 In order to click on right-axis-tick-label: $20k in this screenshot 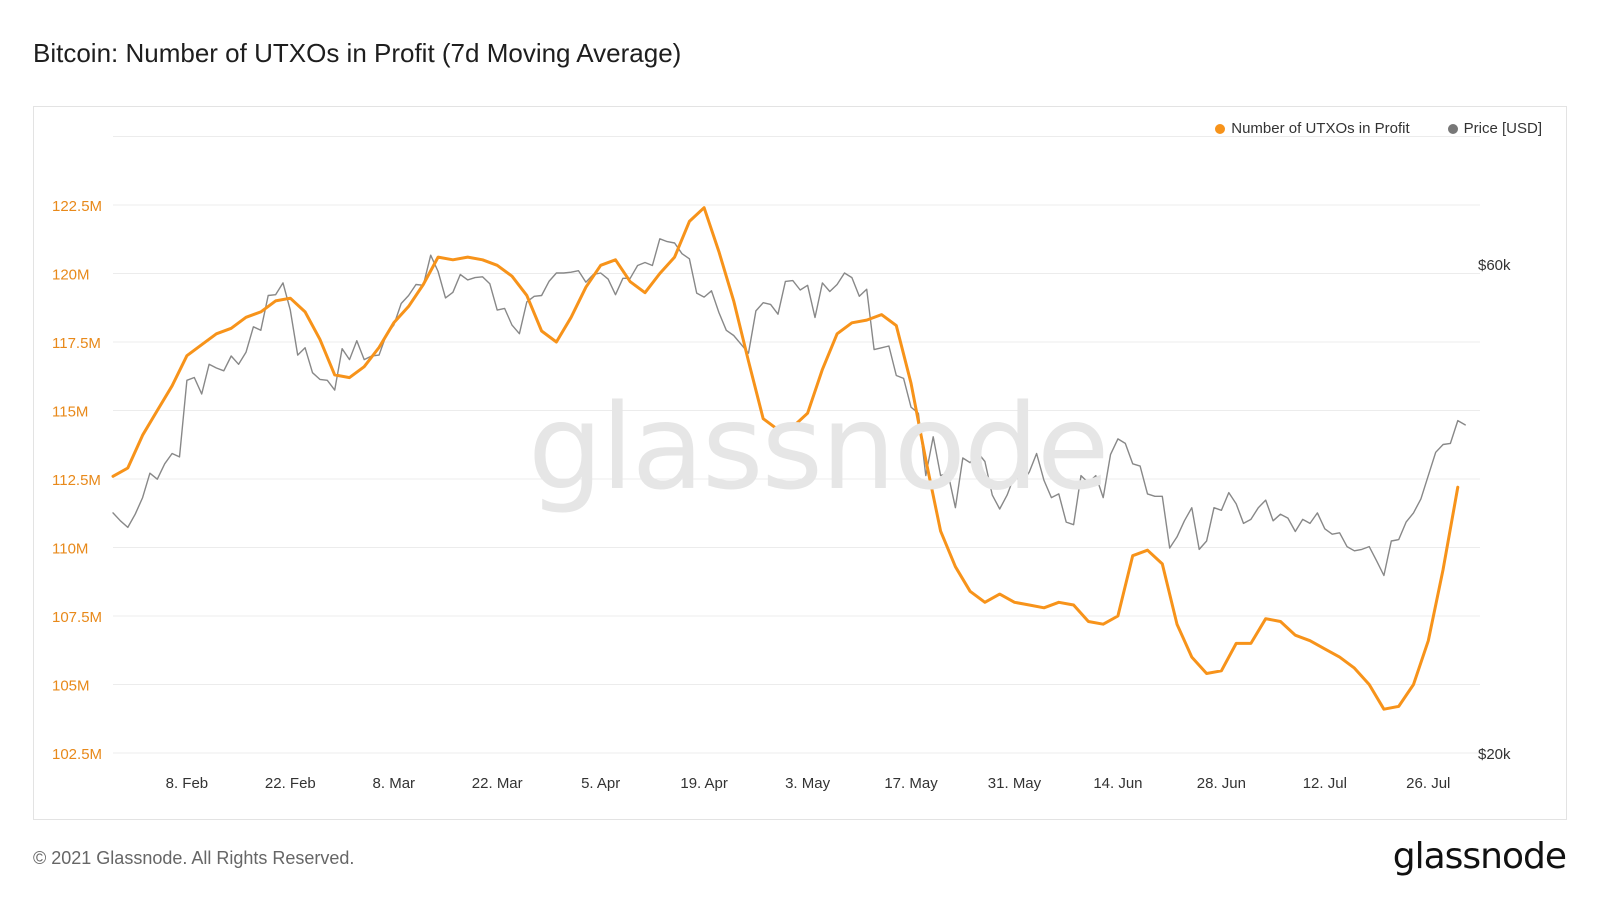, I will do `click(1494, 754)`.